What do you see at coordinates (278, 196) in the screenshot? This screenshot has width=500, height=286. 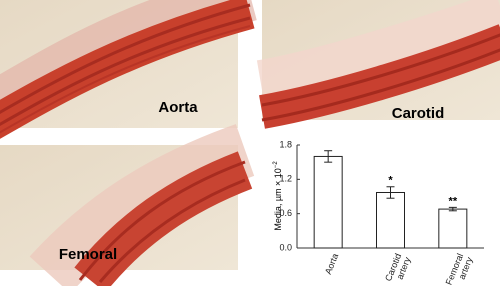 I see `y-axis-label: Media, µm × 10−2` at bounding box center [278, 196].